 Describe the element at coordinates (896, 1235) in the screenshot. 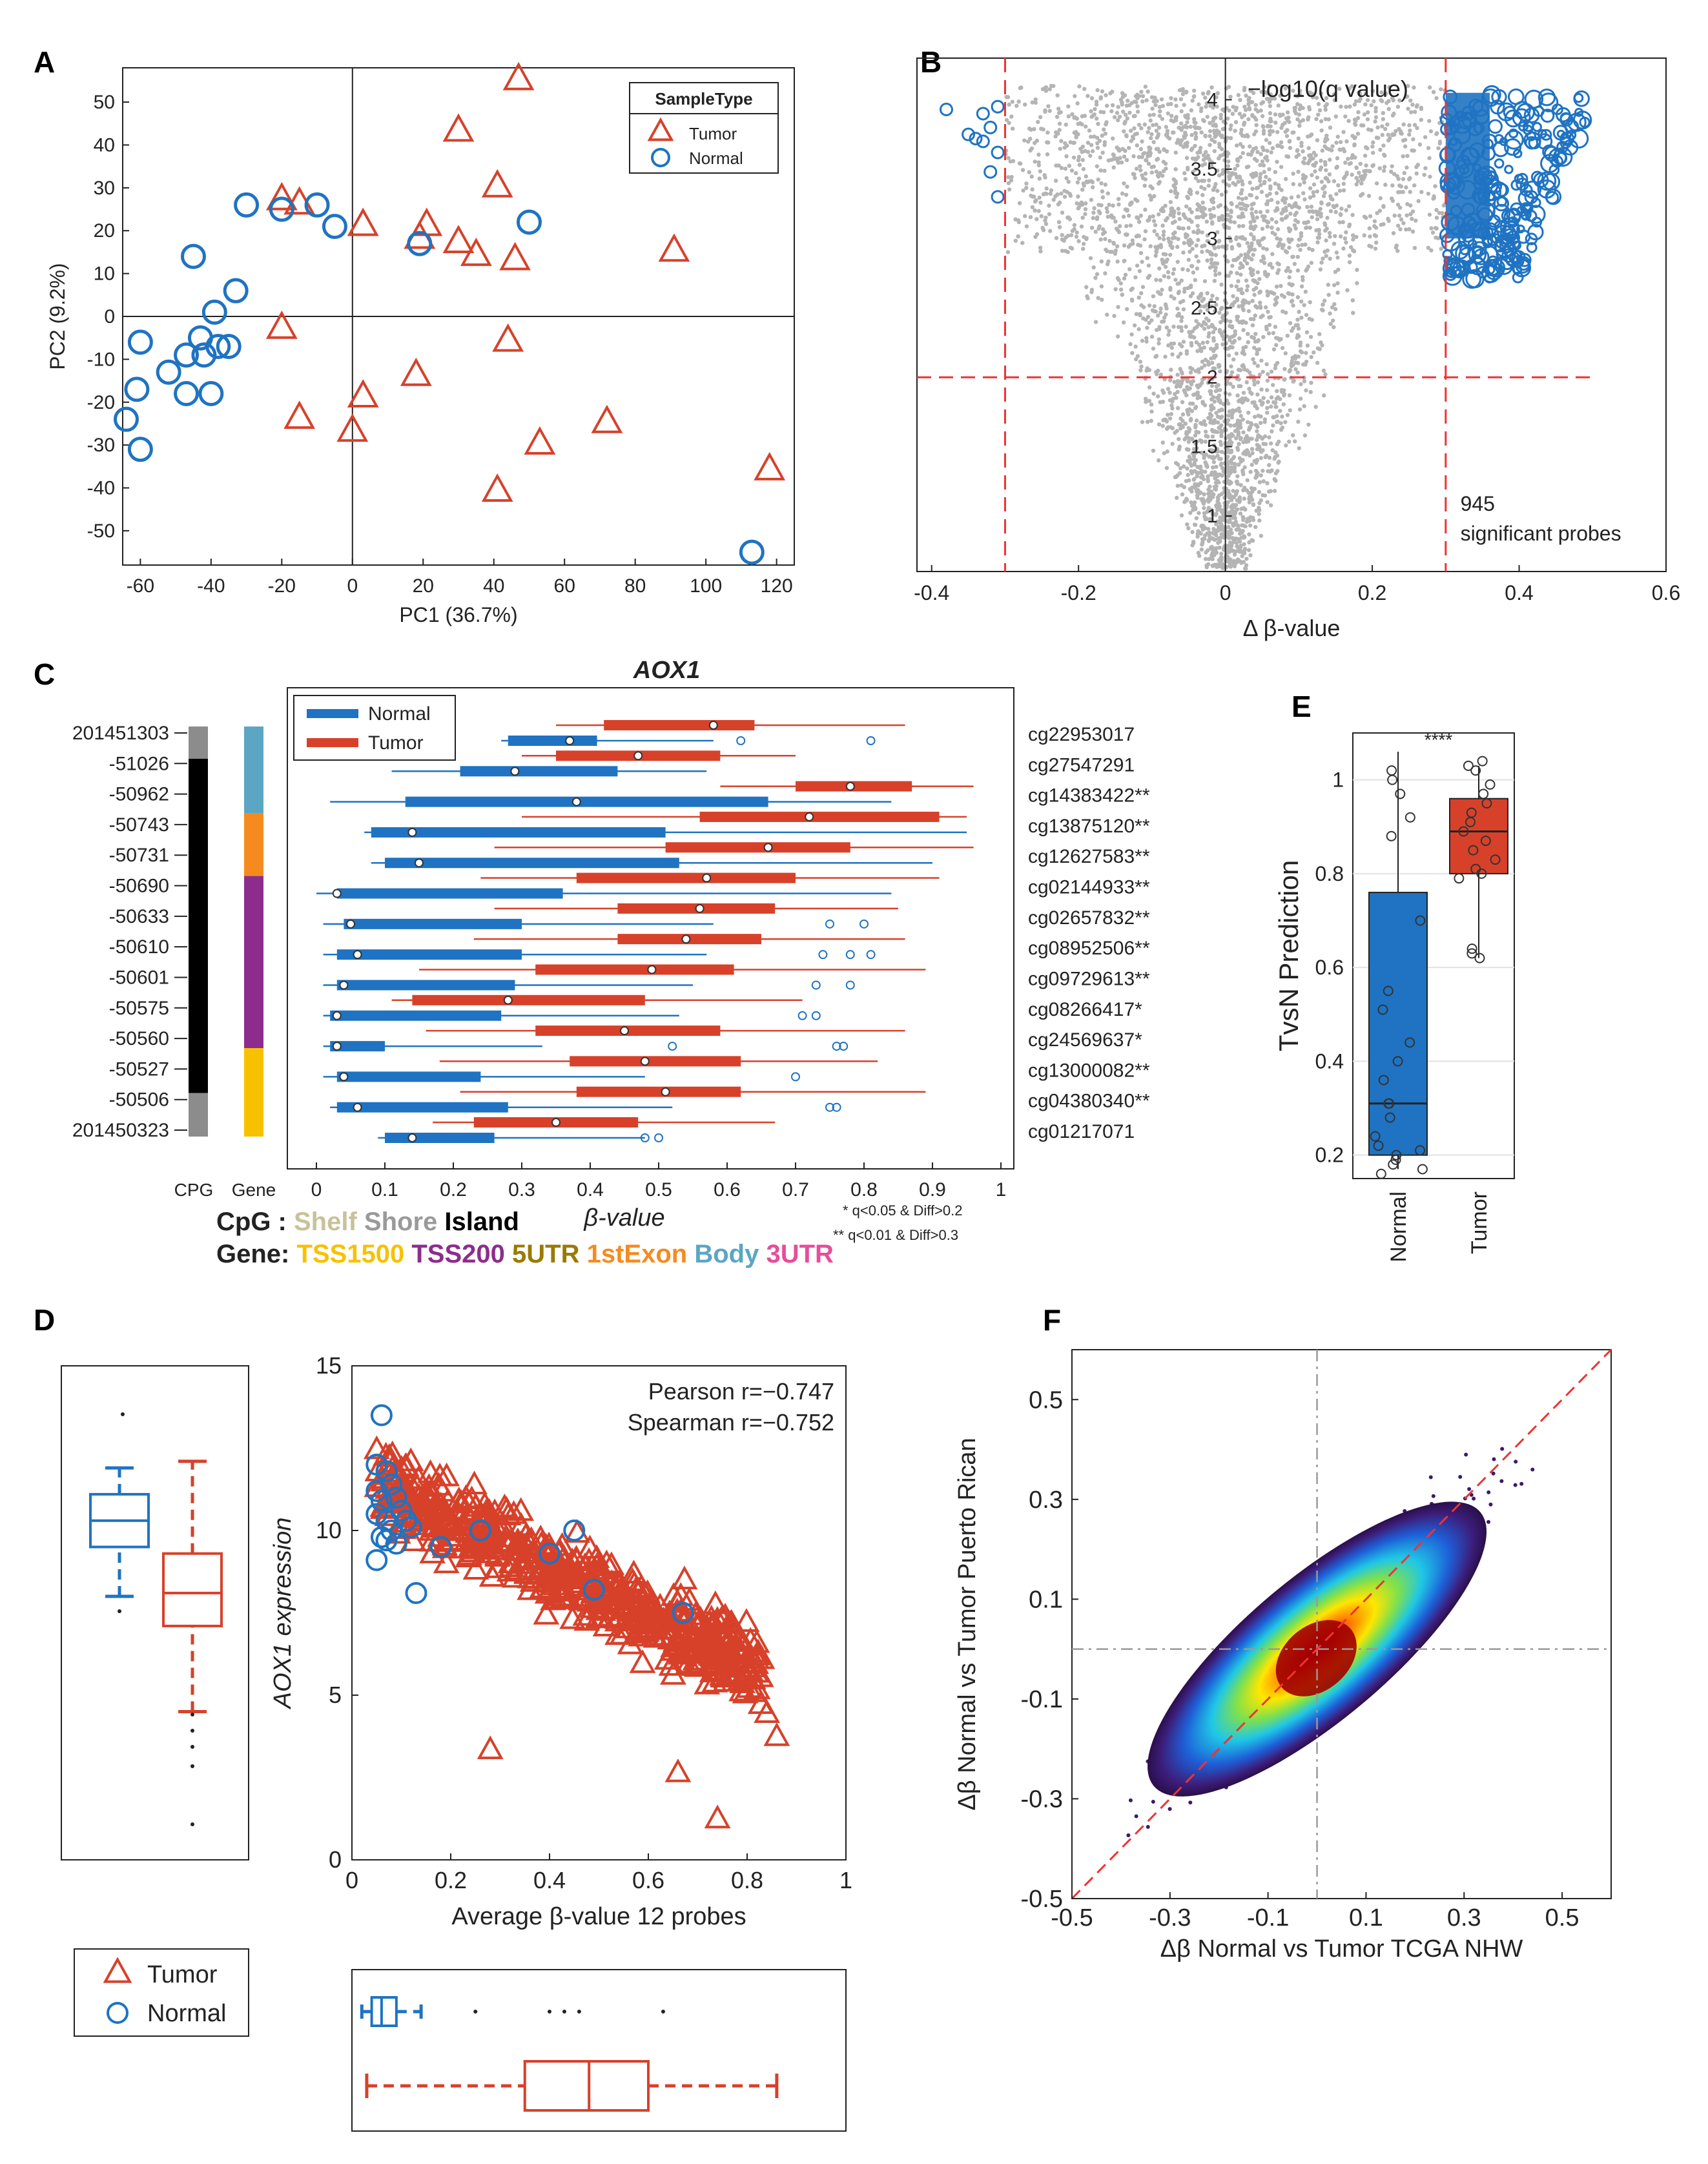

I see `footnote-2: ** q<0.01 & Diff>0.3` at that location.